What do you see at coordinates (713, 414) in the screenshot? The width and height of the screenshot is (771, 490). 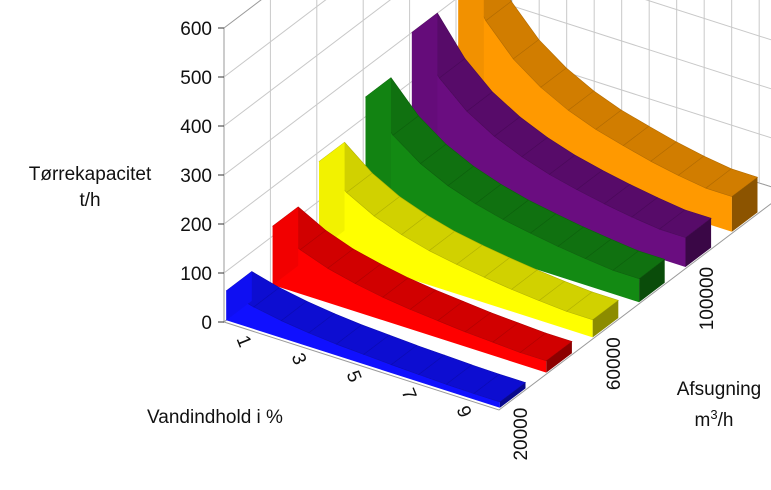 I see `z-axis-unit-sup: 3` at bounding box center [713, 414].